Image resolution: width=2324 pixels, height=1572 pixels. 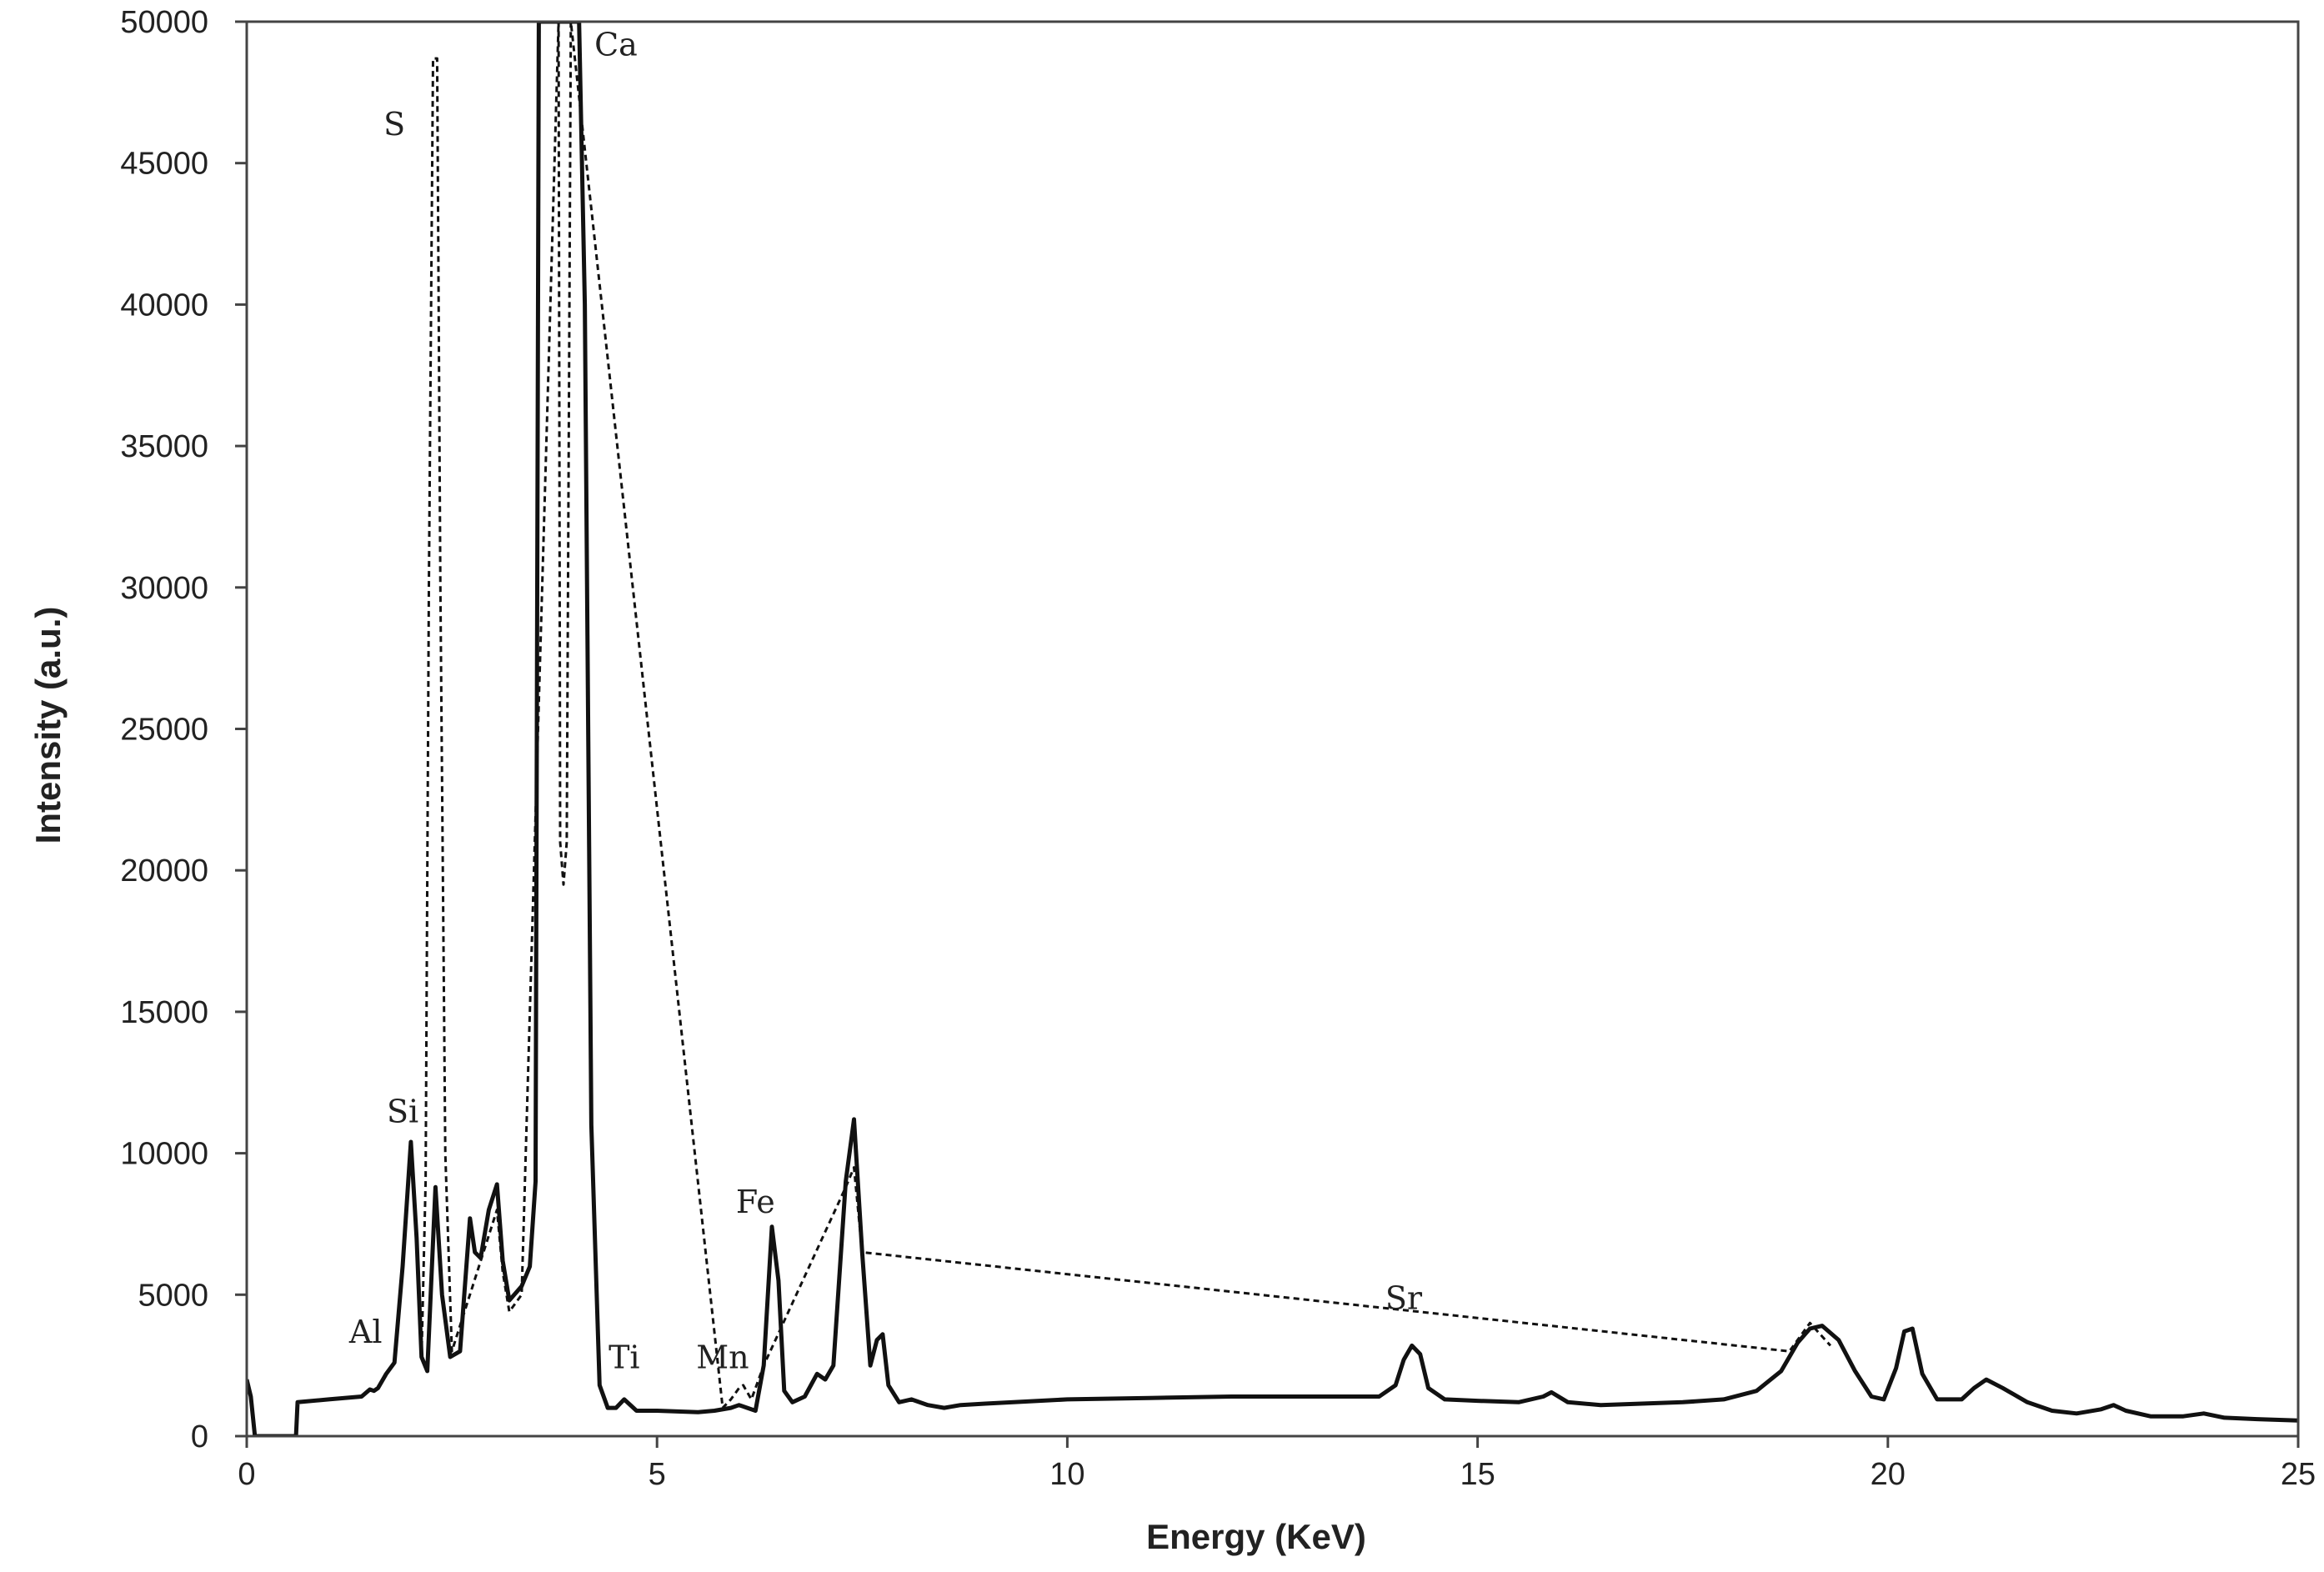 What do you see at coordinates (164, 305) in the screenshot?
I see `y-tick-label: 40000` at bounding box center [164, 305].